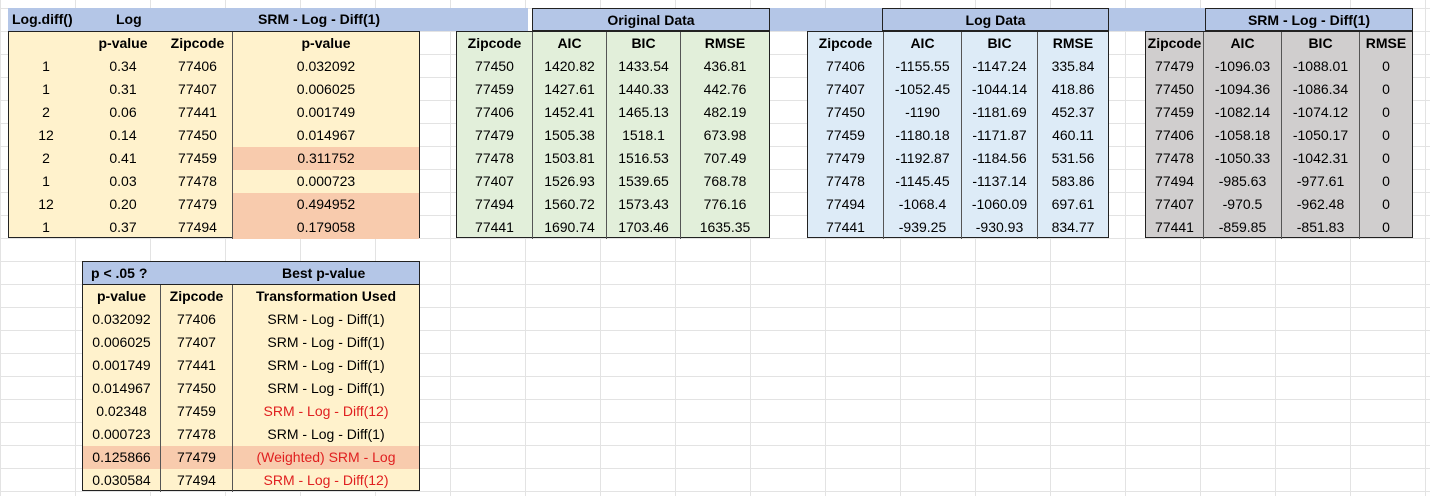 The height and width of the screenshot is (496, 1430). I want to click on best-title-left: p < .05 ?, so click(119, 273).